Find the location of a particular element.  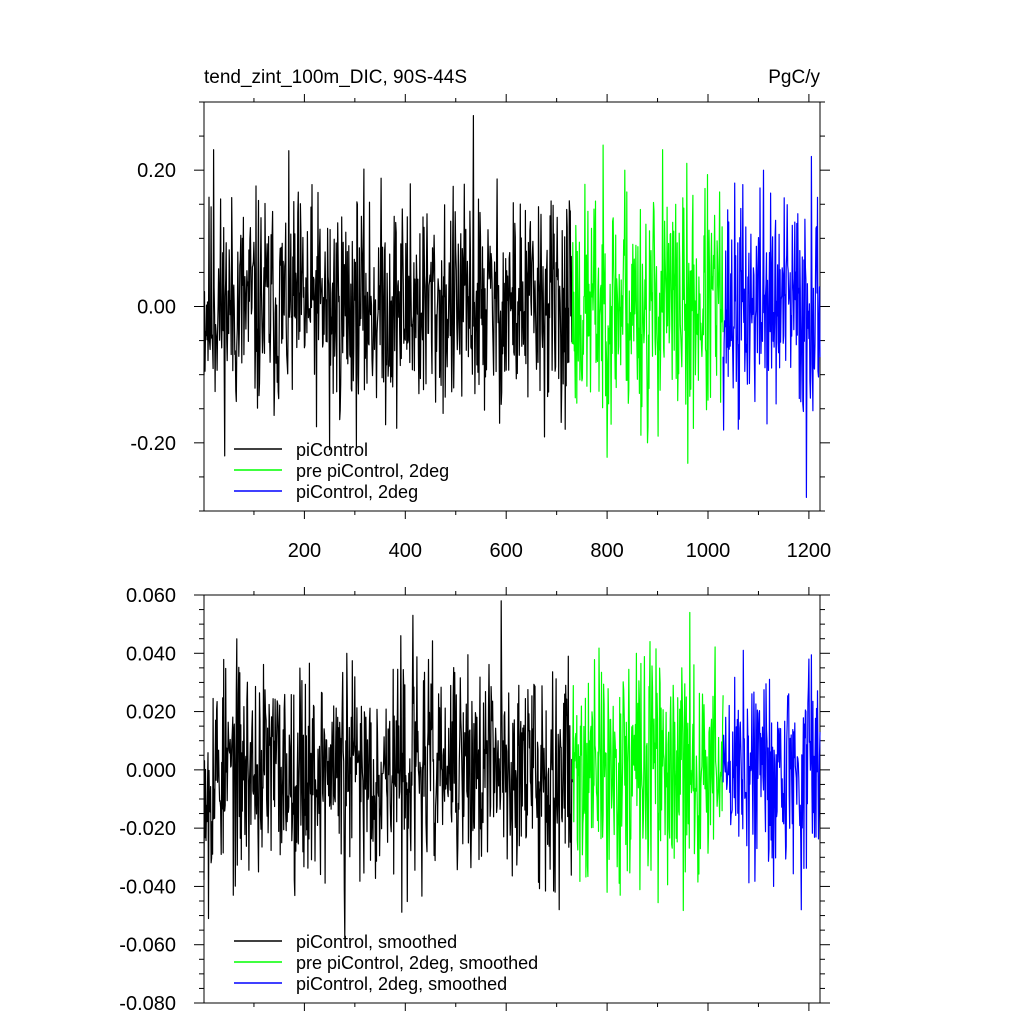

y-tick-label: 0.060 is located at coordinates (151, 596).